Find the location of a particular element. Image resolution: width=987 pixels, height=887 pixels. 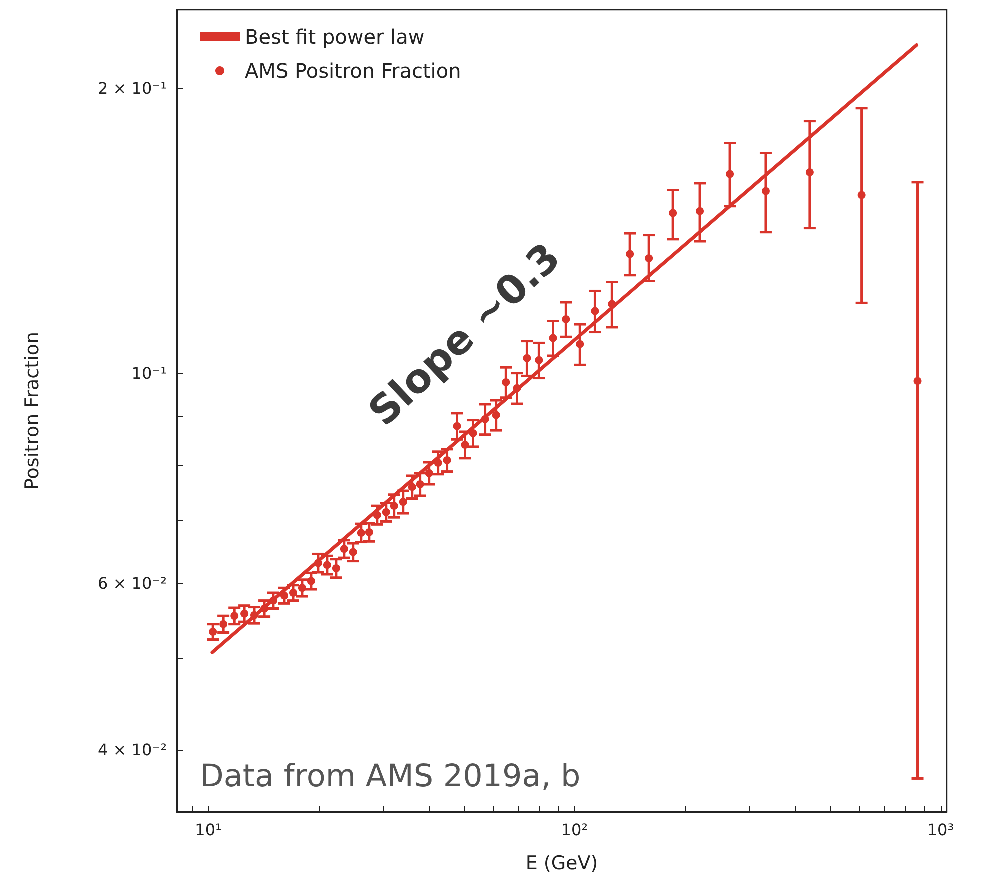

x-tick-label: 10³ is located at coordinates (940, 830).